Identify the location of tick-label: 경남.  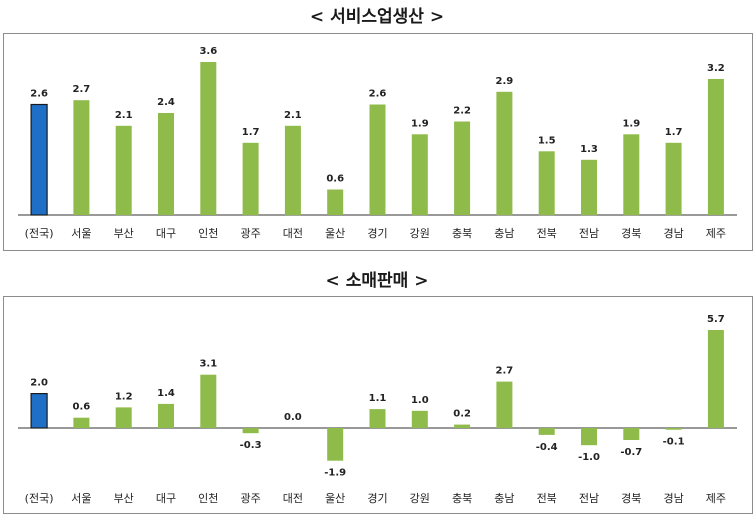
(673, 233).